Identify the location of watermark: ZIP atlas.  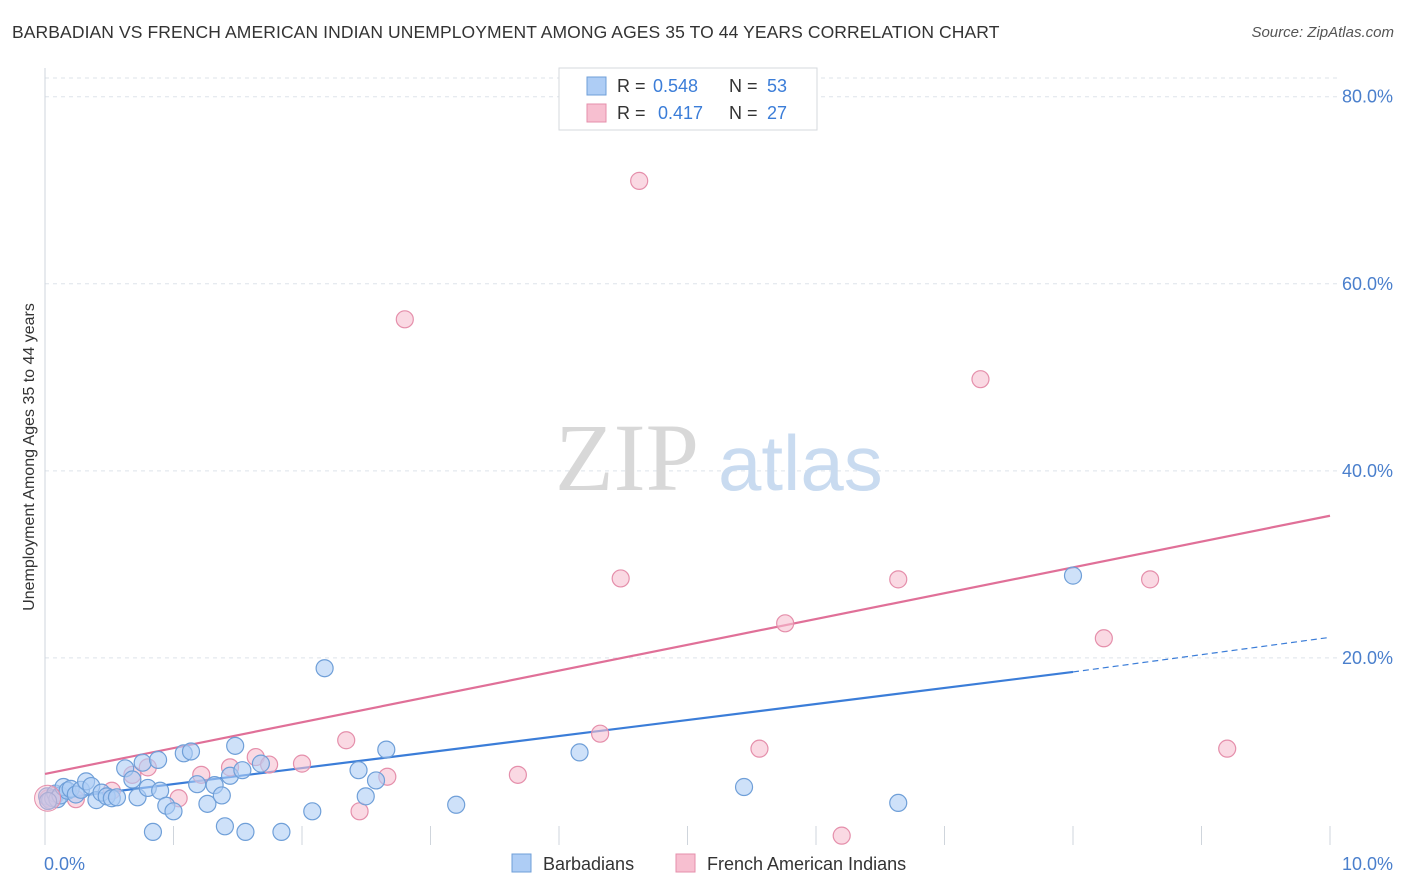
(719, 457).